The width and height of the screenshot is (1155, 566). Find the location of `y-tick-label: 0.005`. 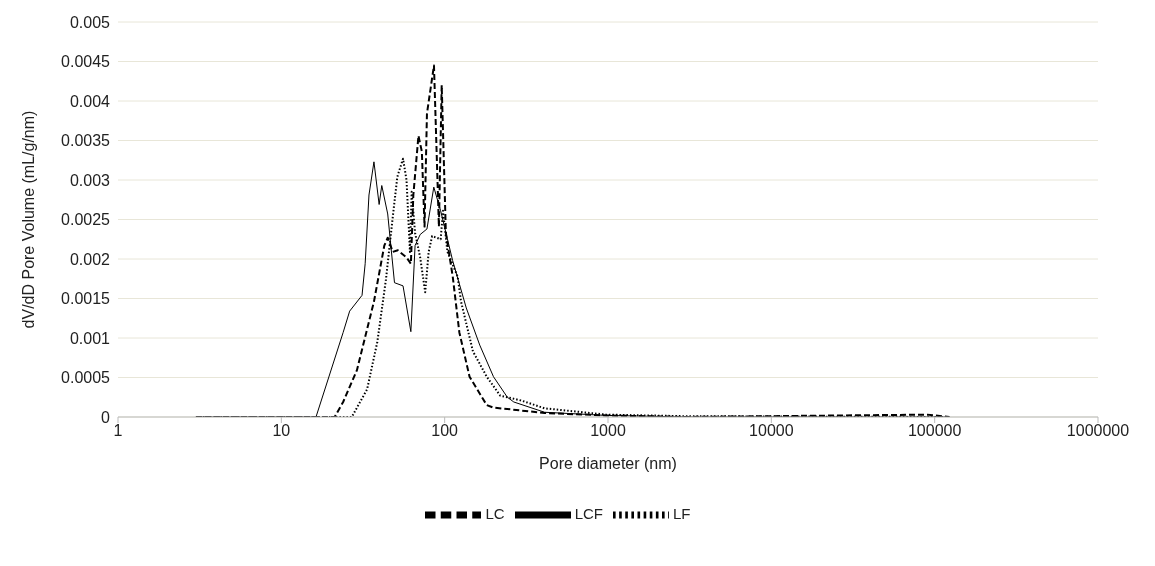

y-tick-label: 0.005 is located at coordinates (90, 22).